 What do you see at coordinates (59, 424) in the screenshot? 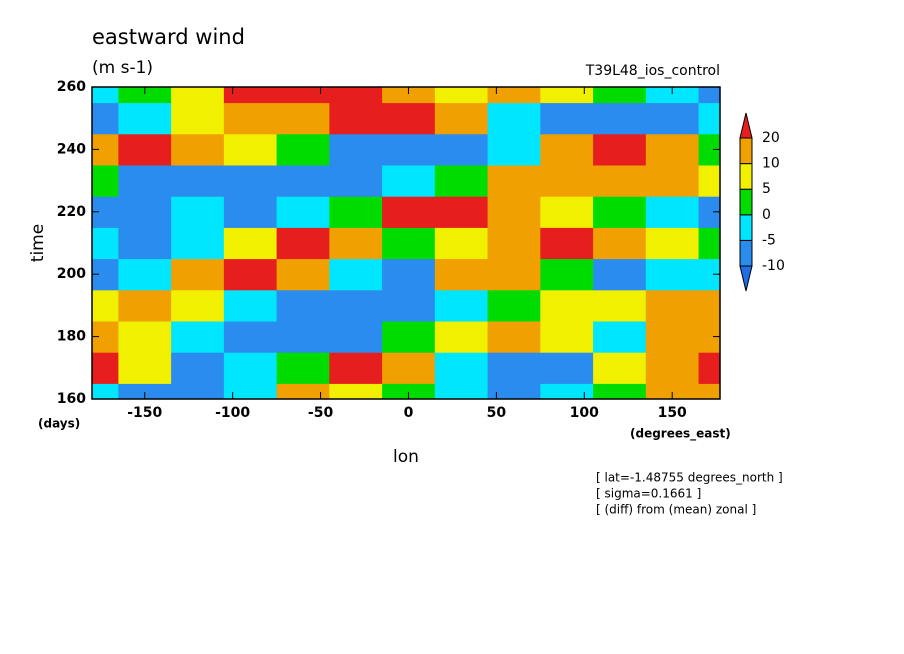
I see `y-unit: (days)` at bounding box center [59, 424].